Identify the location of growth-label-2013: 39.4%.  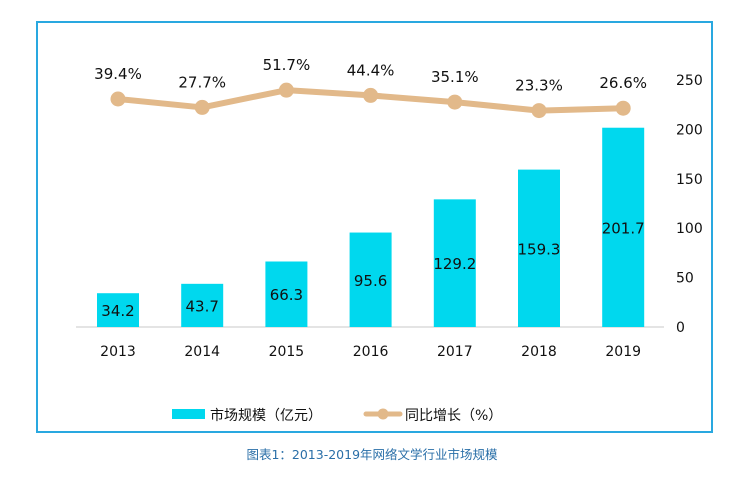
(118, 74).